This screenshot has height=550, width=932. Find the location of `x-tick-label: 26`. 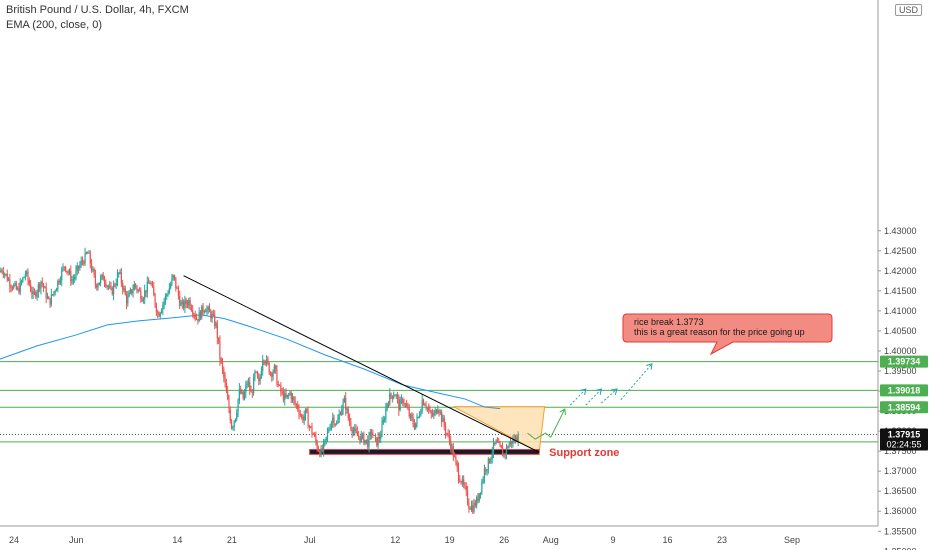

x-tick-label: 26 is located at coordinates (504, 540).